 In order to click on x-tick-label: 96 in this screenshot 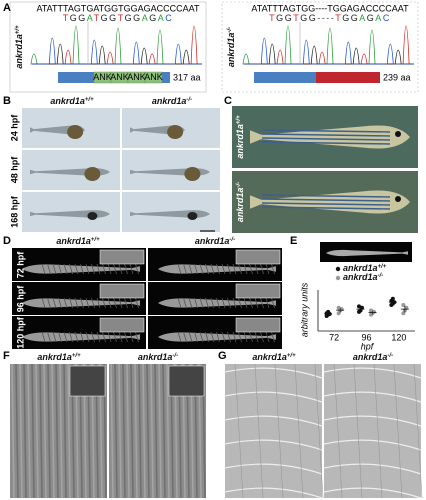, I will do `click(366, 337)`.